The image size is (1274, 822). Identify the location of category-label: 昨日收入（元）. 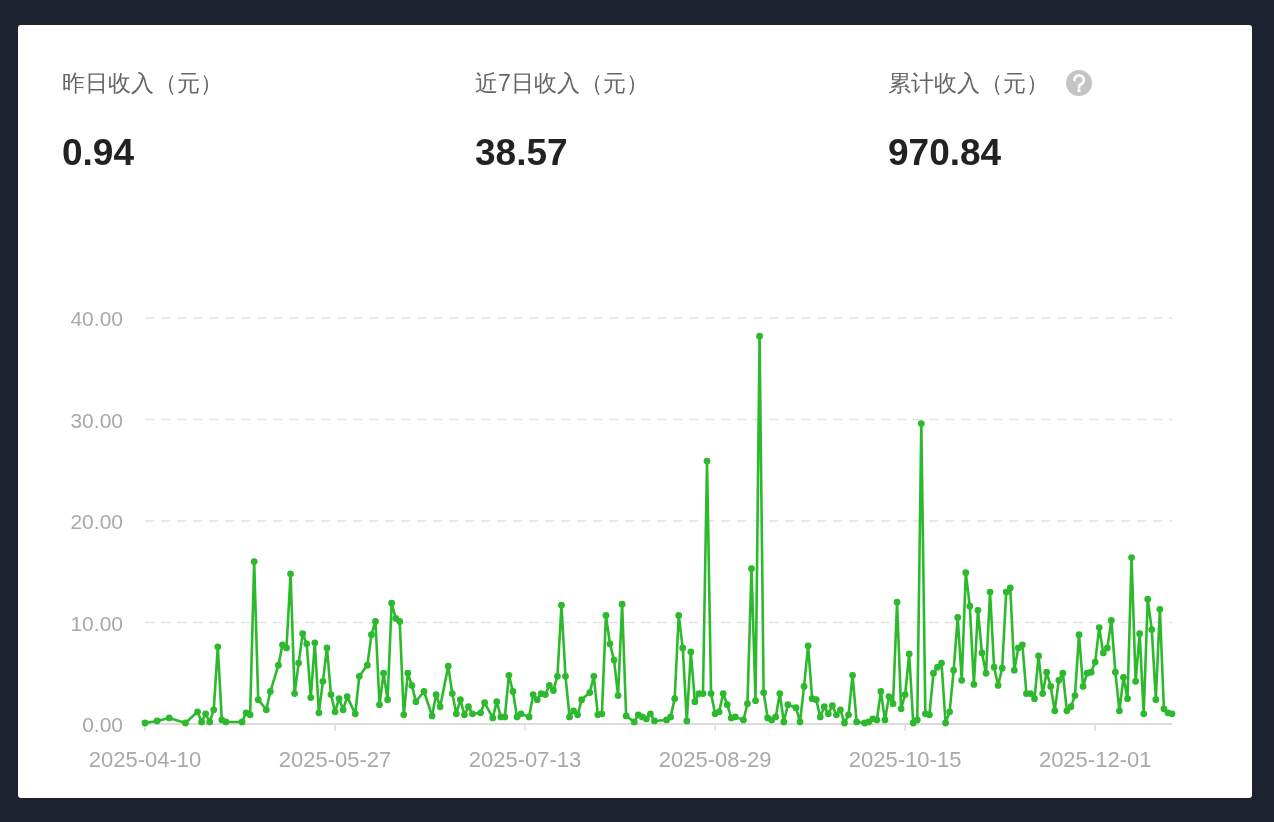
(142, 83).